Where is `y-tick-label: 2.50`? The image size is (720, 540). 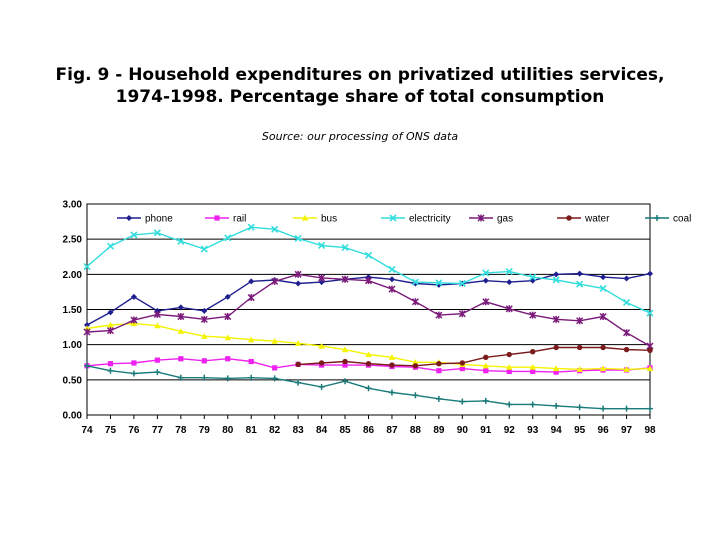
y-tick-label: 2.50 is located at coordinates (73, 240).